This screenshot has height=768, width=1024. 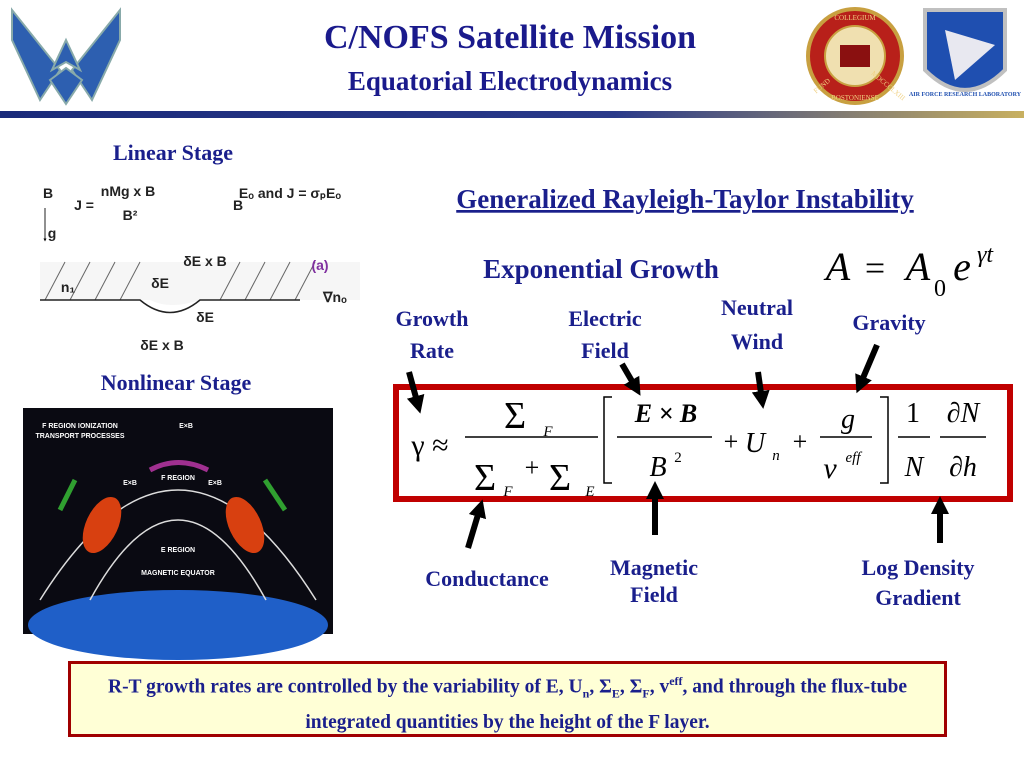 What do you see at coordinates (914, 467) in the screenshot?
I see `equation-term: N` at bounding box center [914, 467].